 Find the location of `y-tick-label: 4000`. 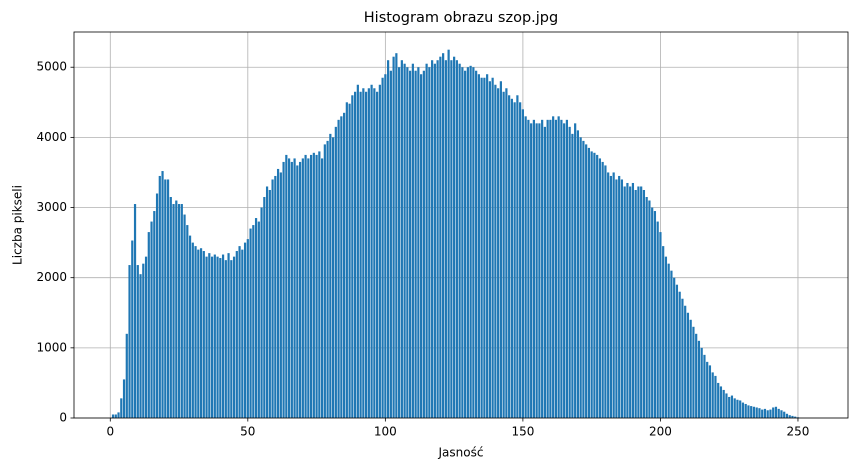

y-tick-label: 4000 is located at coordinates (51, 137).